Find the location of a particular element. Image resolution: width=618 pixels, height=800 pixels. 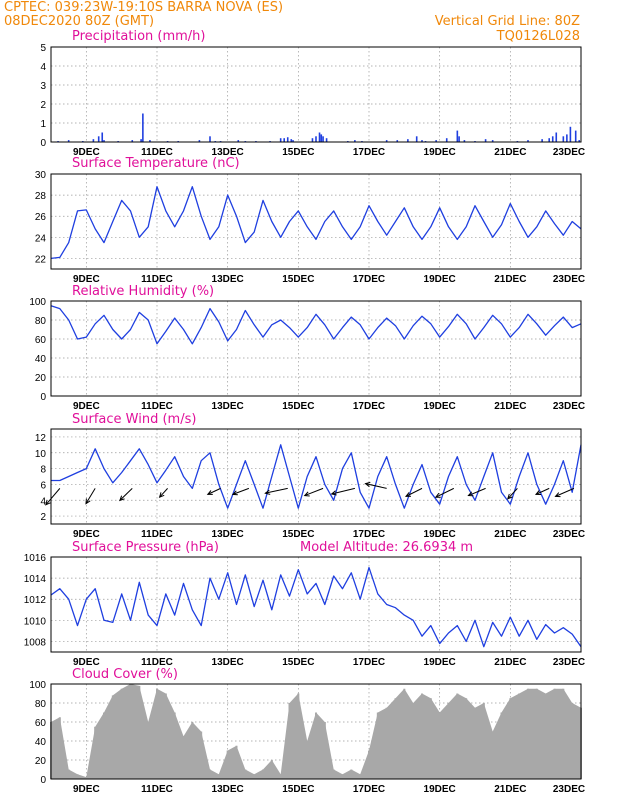

pressure-ytick-label: 1016 is located at coordinates (35, 558).